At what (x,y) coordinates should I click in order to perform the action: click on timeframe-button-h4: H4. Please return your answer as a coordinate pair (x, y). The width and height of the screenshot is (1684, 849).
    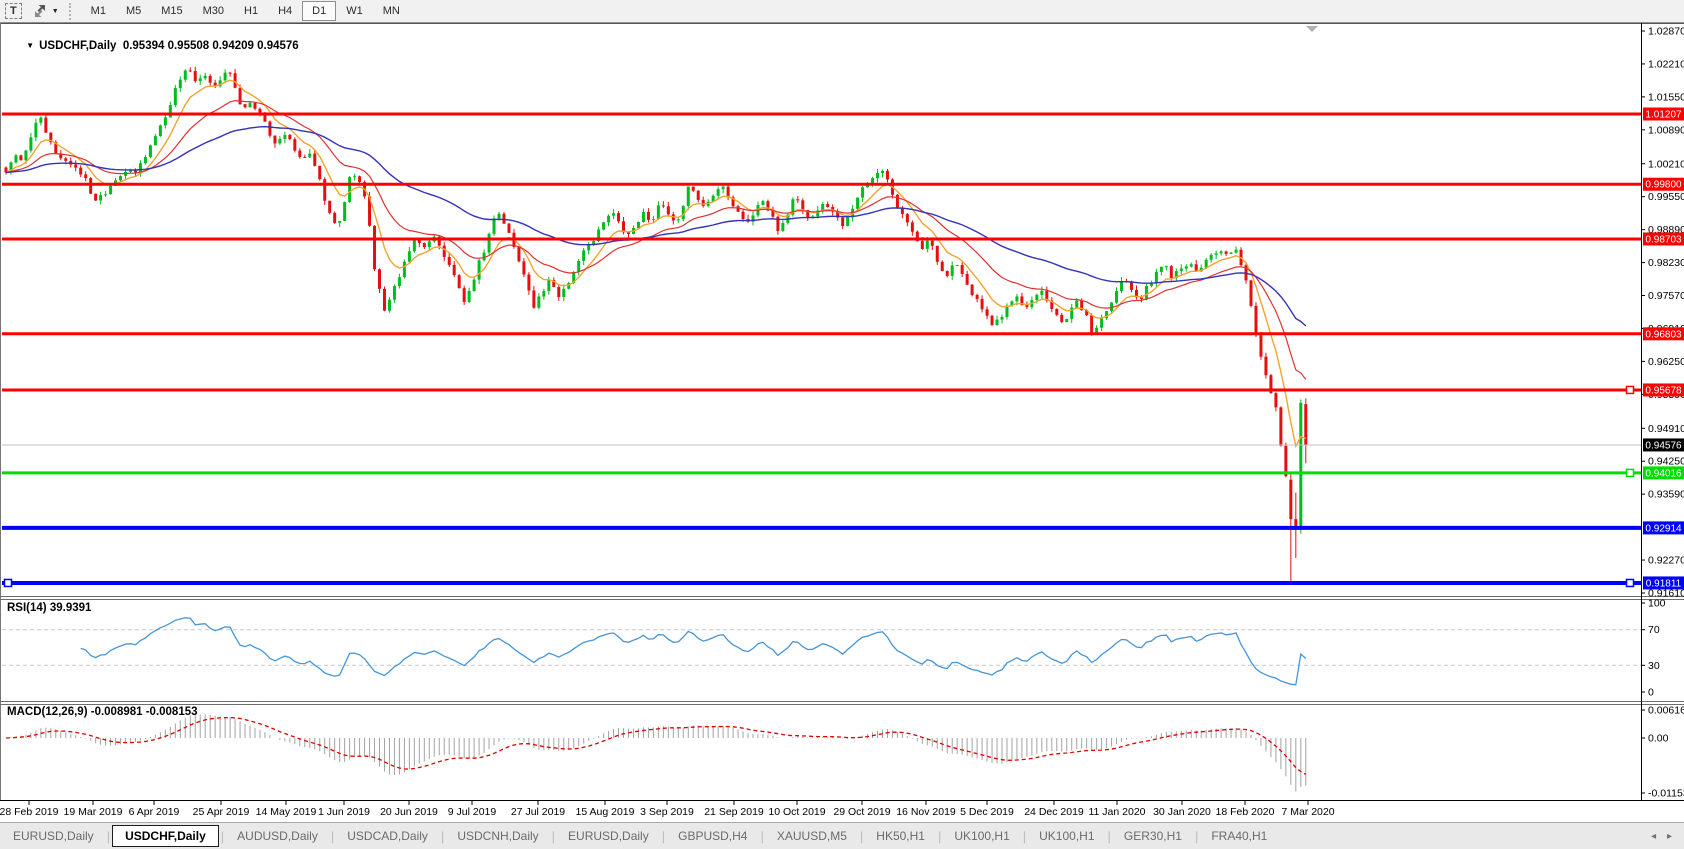
    Looking at the image, I should click on (285, 11).